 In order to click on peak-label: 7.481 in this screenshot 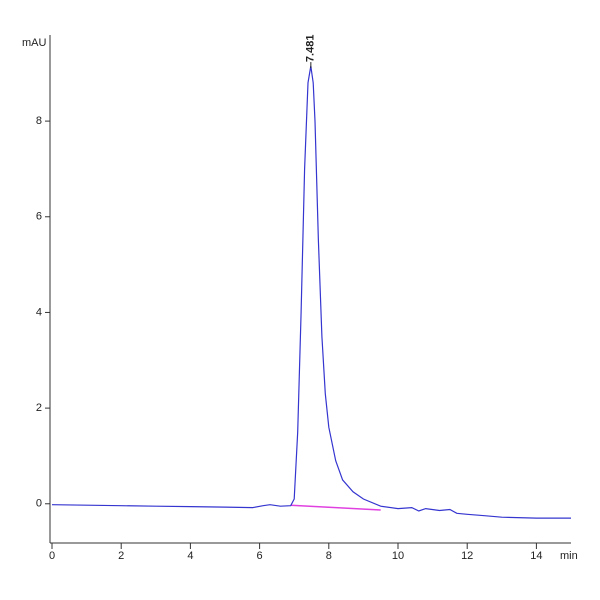, I will do `click(311, 49)`.